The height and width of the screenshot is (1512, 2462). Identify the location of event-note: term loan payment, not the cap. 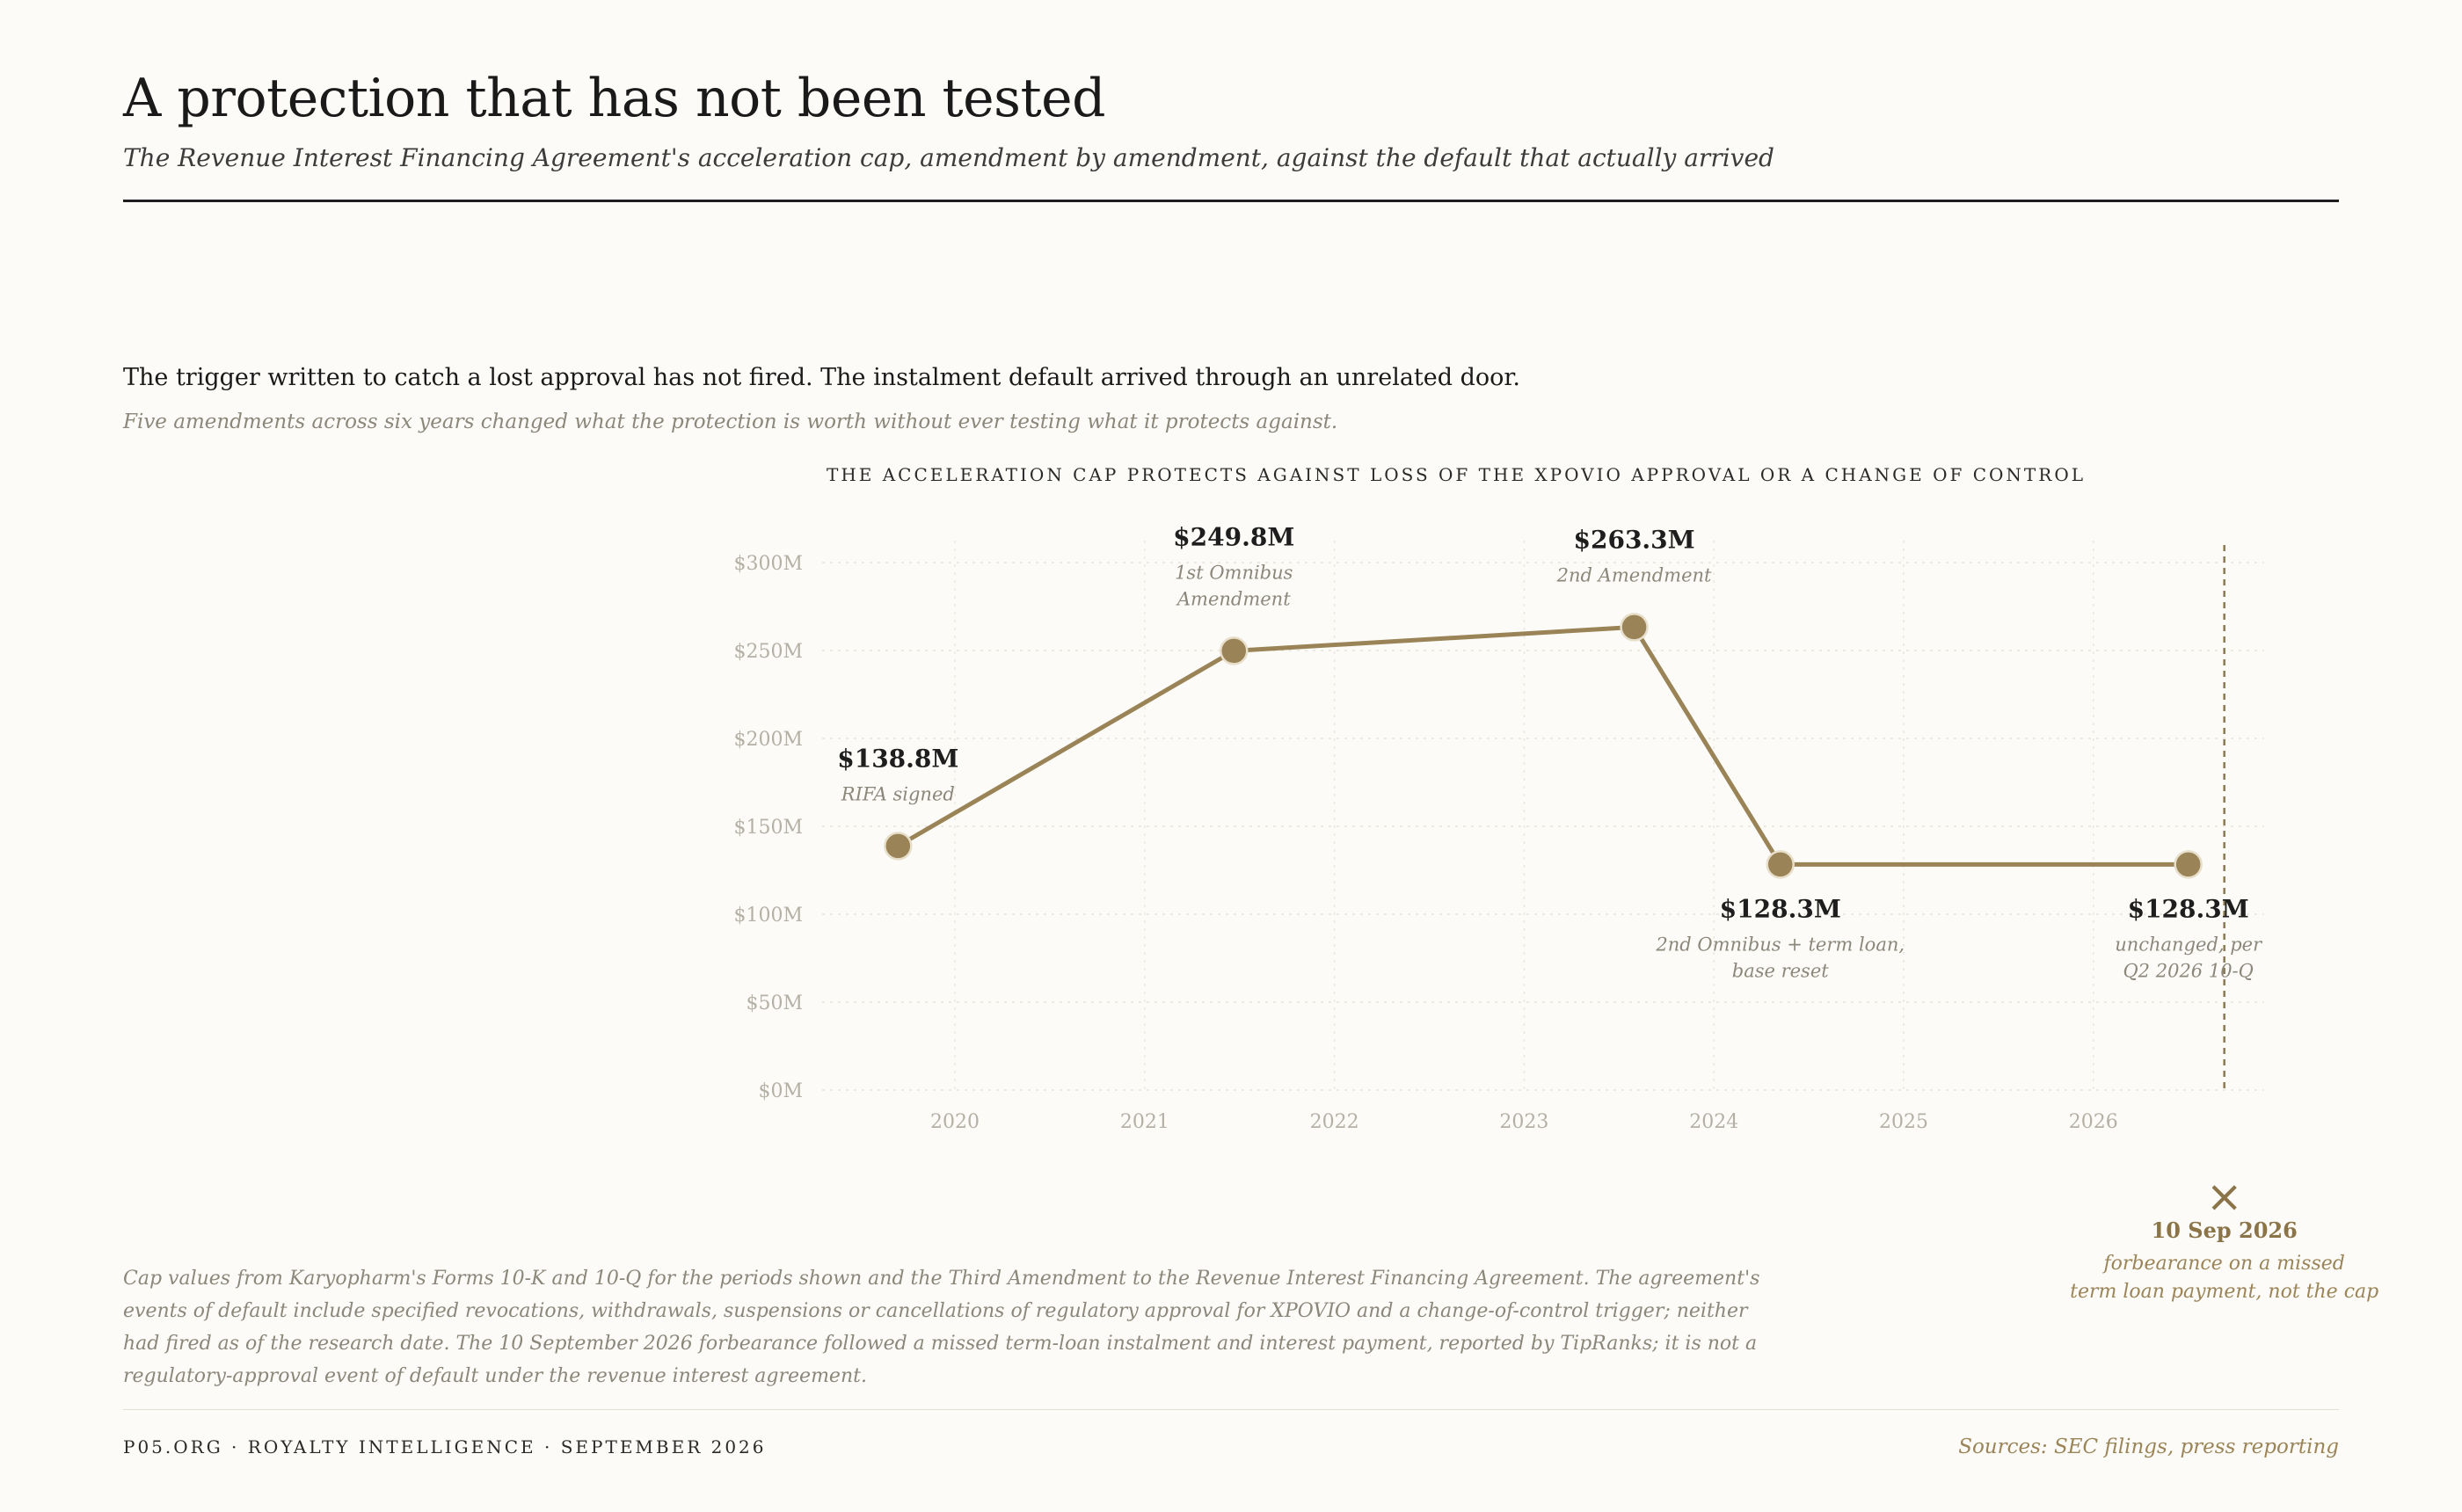
(2224, 1292).